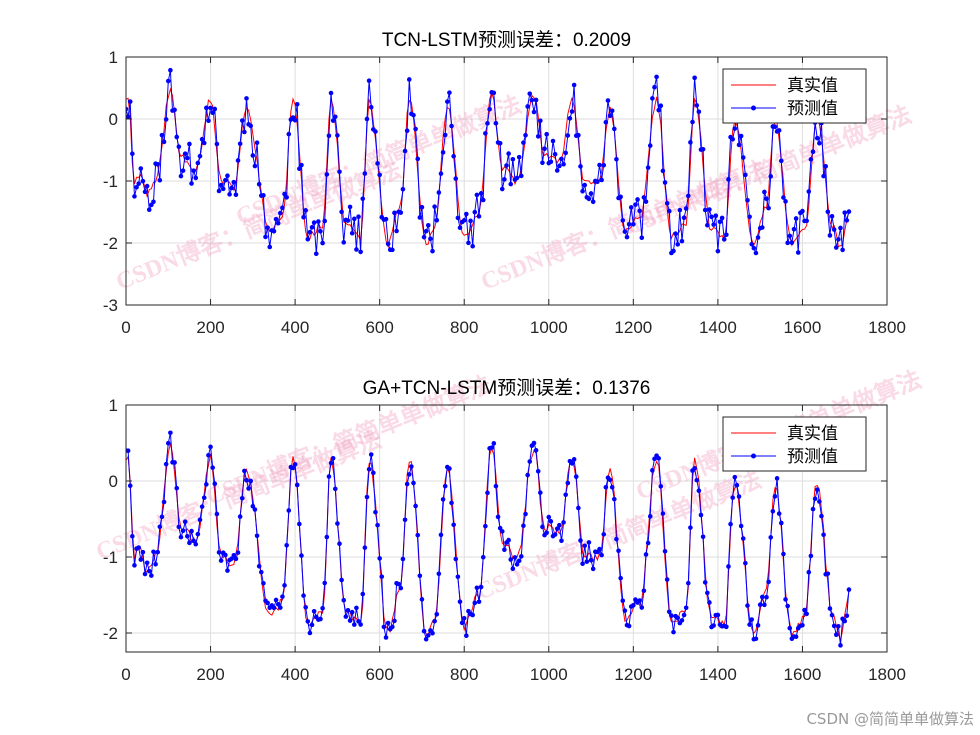  I want to click on y-tick-label: 1, so click(113, 57).